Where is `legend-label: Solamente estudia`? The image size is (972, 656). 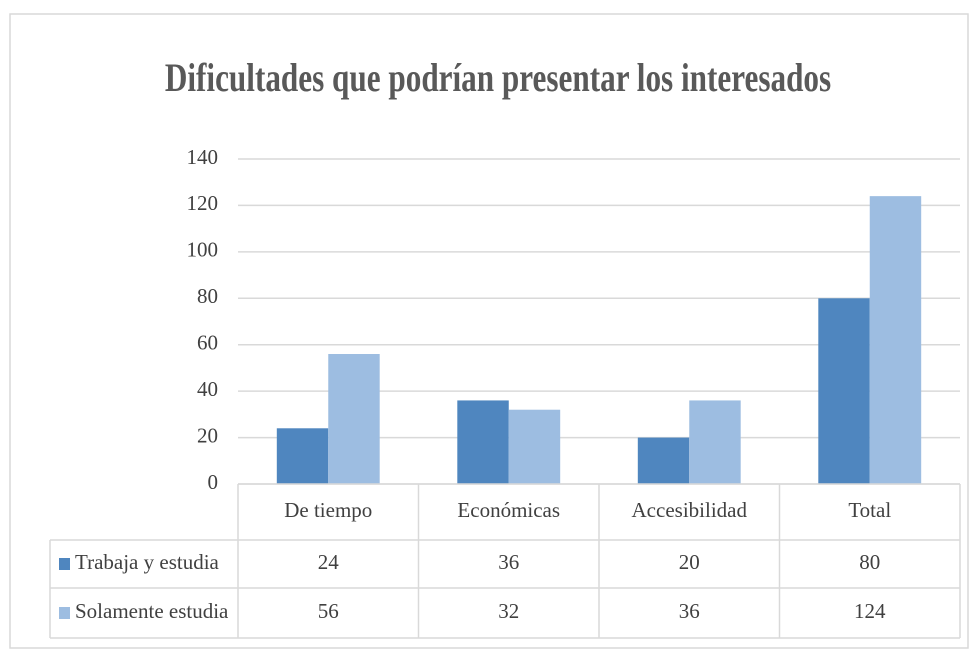
legend-label: Solamente estudia is located at coordinates (152, 611).